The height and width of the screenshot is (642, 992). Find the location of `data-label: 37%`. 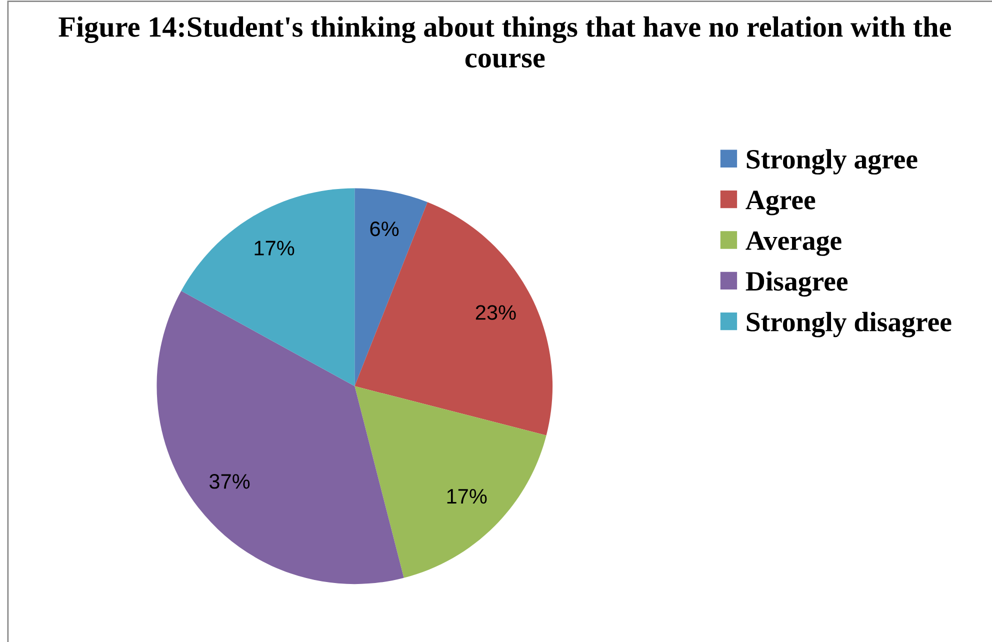

data-label: 37% is located at coordinates (229, 481).